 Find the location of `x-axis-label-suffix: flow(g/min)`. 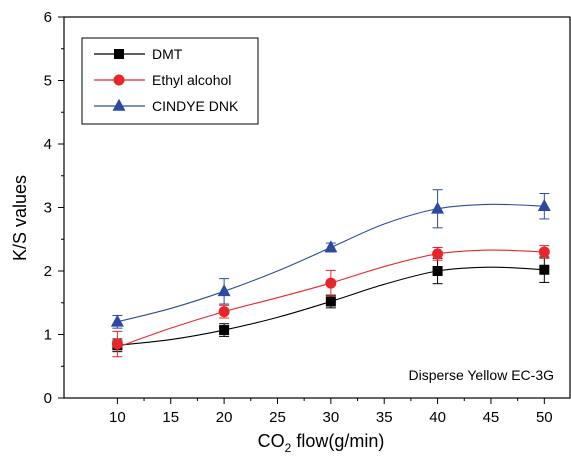

x-axis-label-suffix: flow(g/min) is located at coordinates (337, 441).